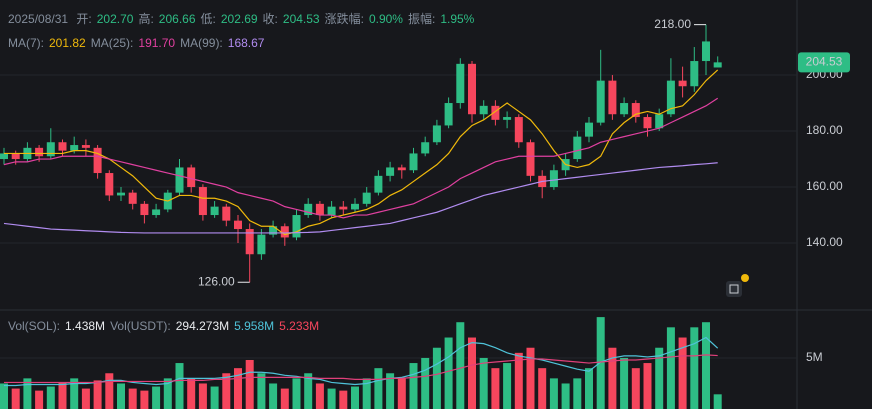 The image size is (872, 409). I want to click on vol-value: 5.958M, so click(254, 326).